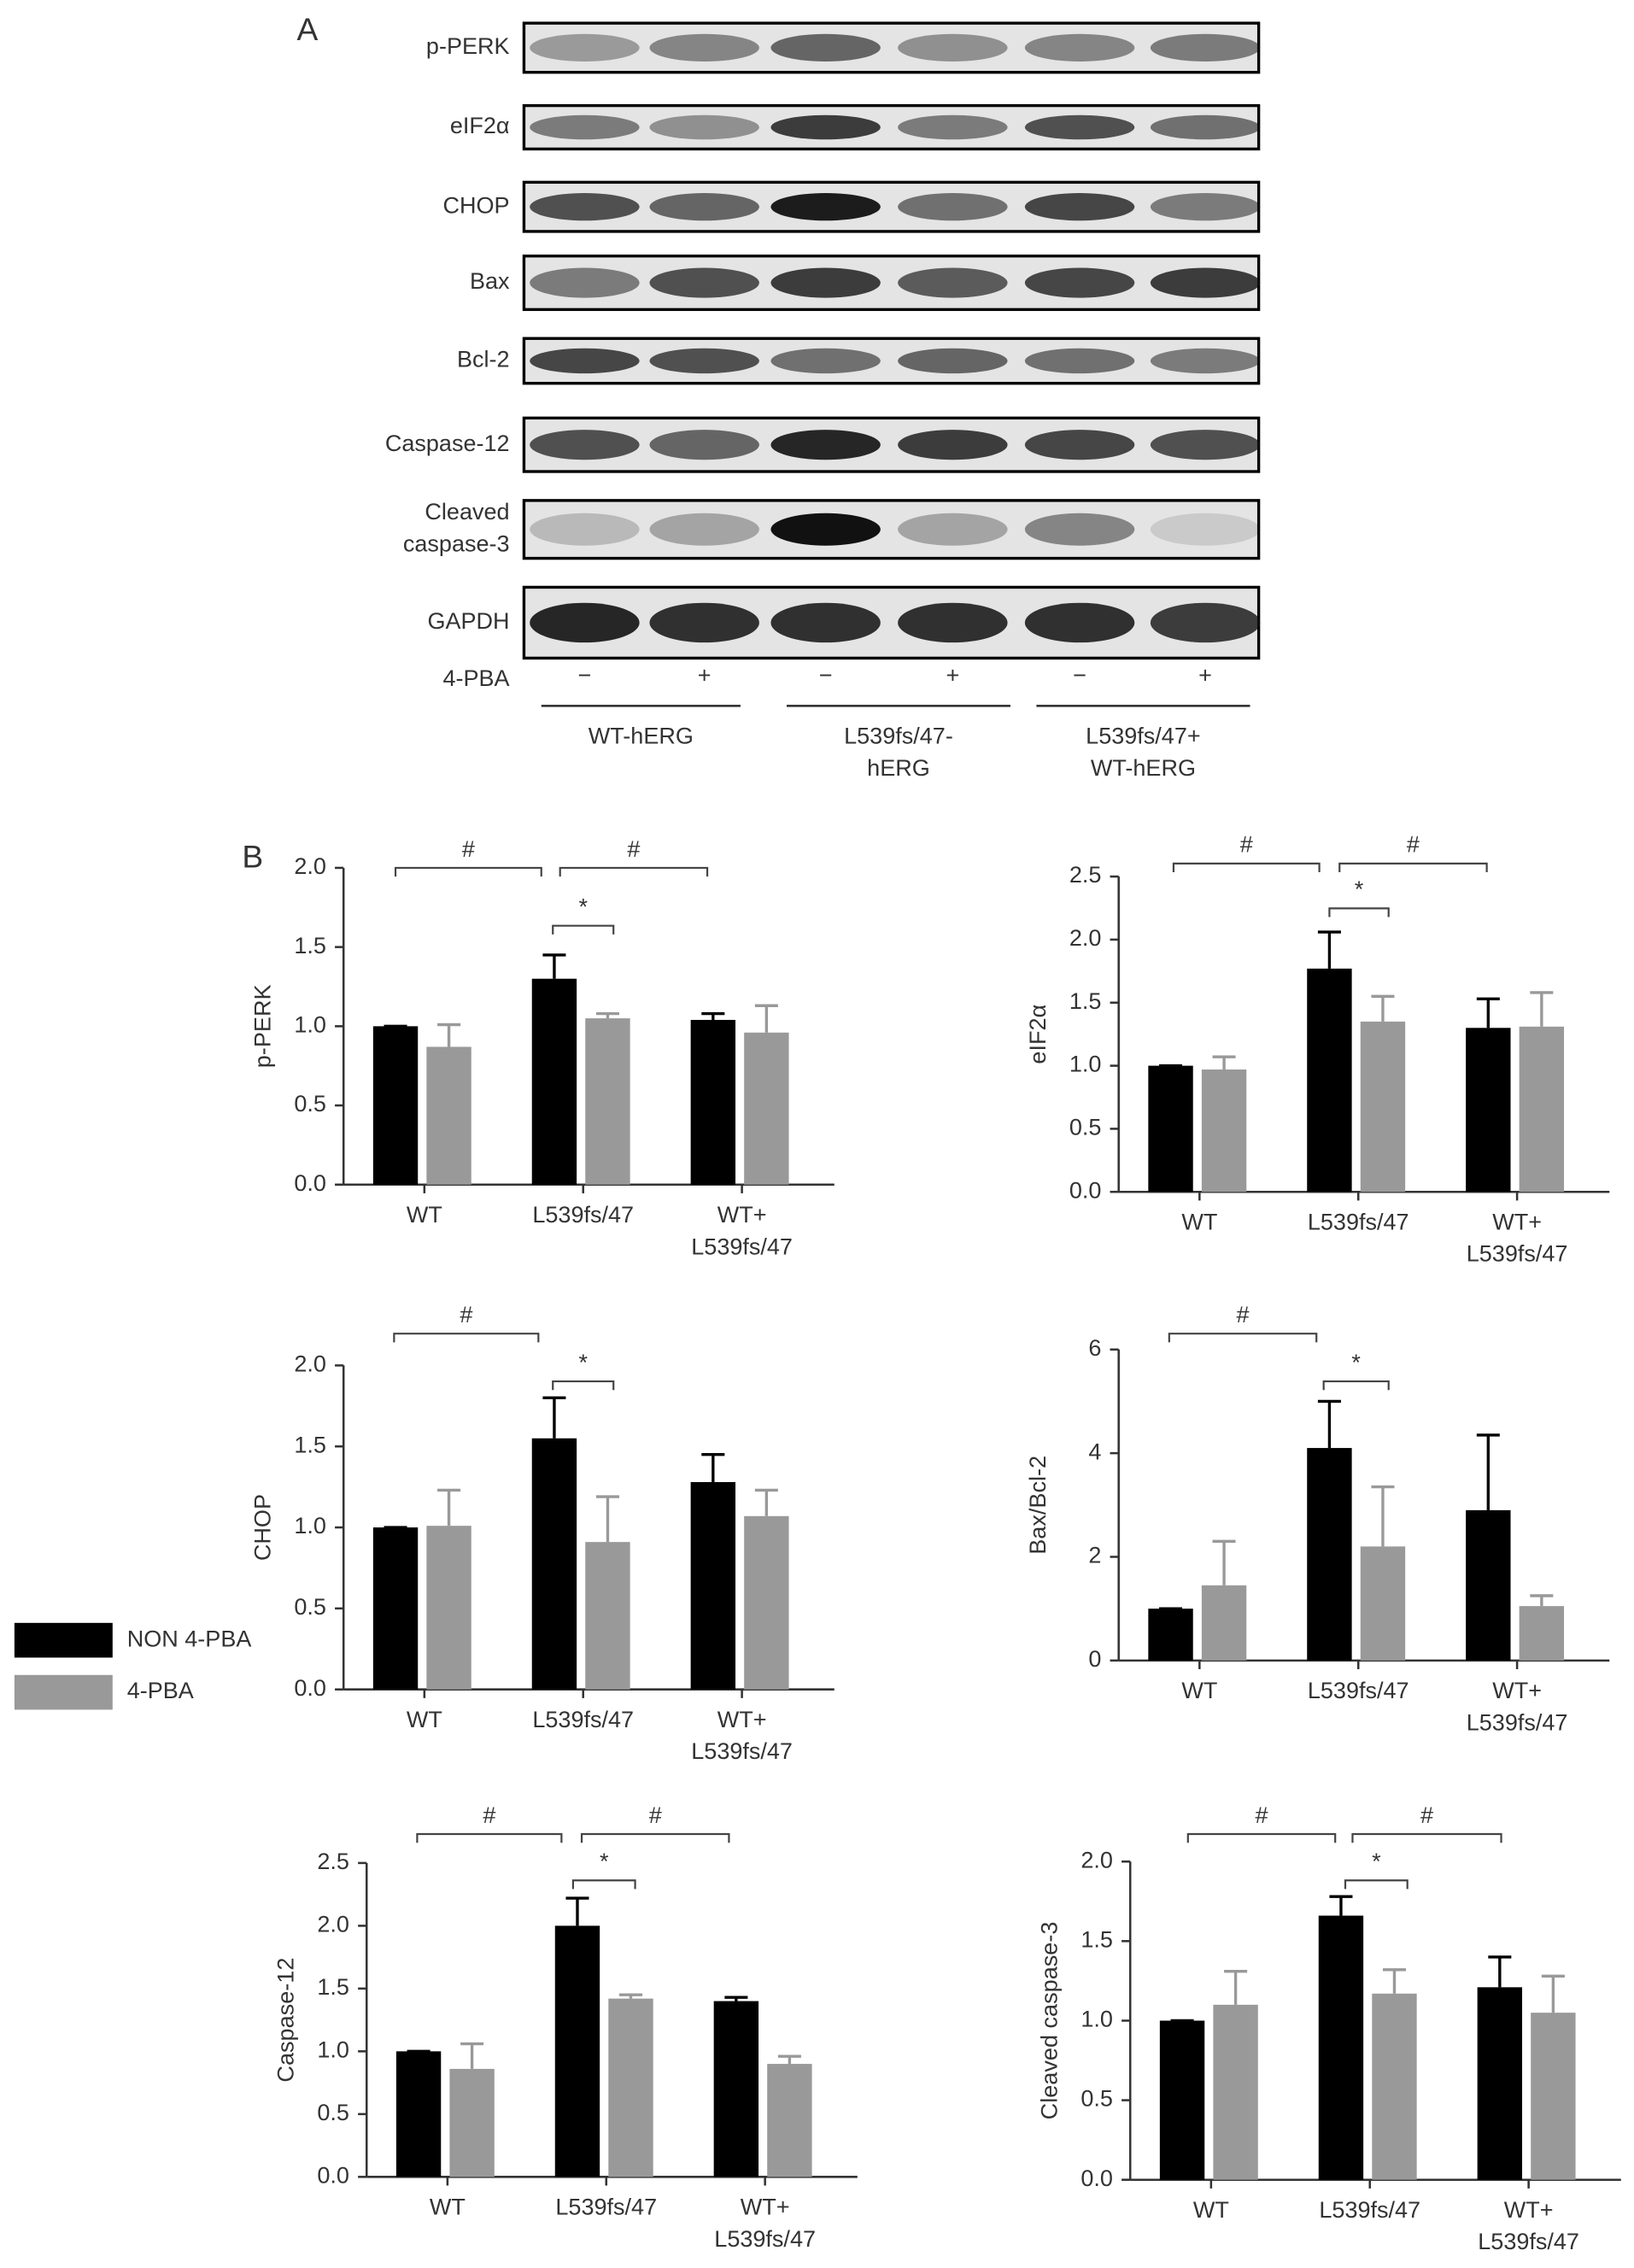 This screenshot has height=2268, width=1634. Describe the element at coordinates (424, 1215) in the screenshot. I see `x-tick-label: WT` at that location.